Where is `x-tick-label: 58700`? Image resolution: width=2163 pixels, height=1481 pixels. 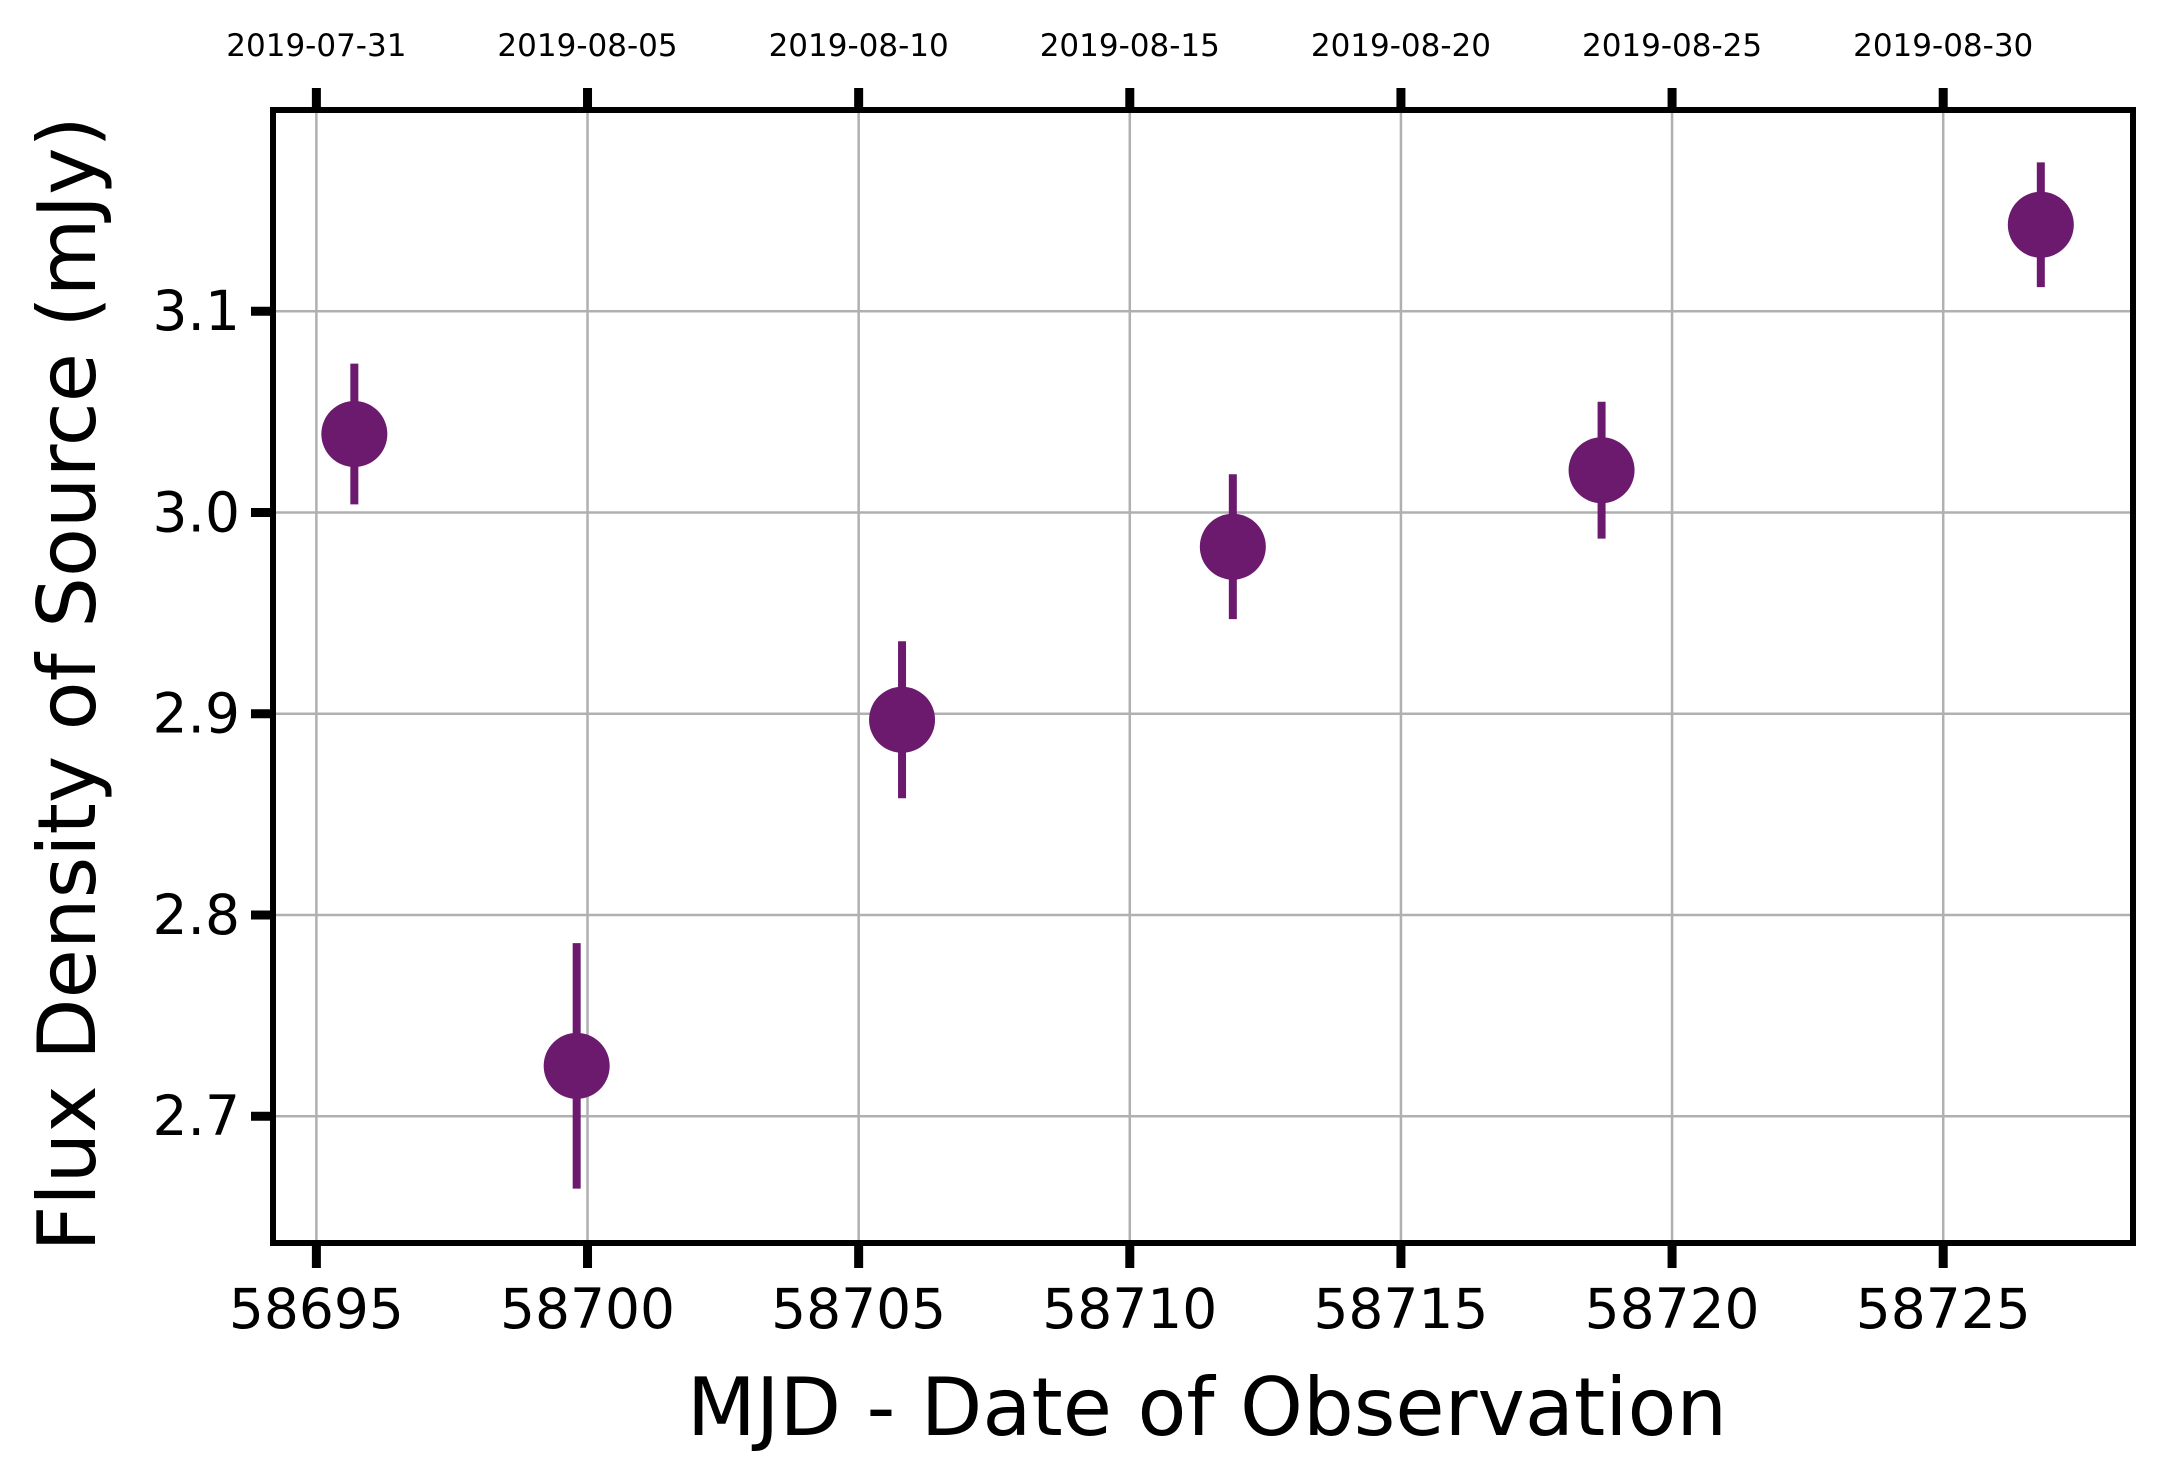 x-tick-label: 58700 is located at coordinates (587, 1309).